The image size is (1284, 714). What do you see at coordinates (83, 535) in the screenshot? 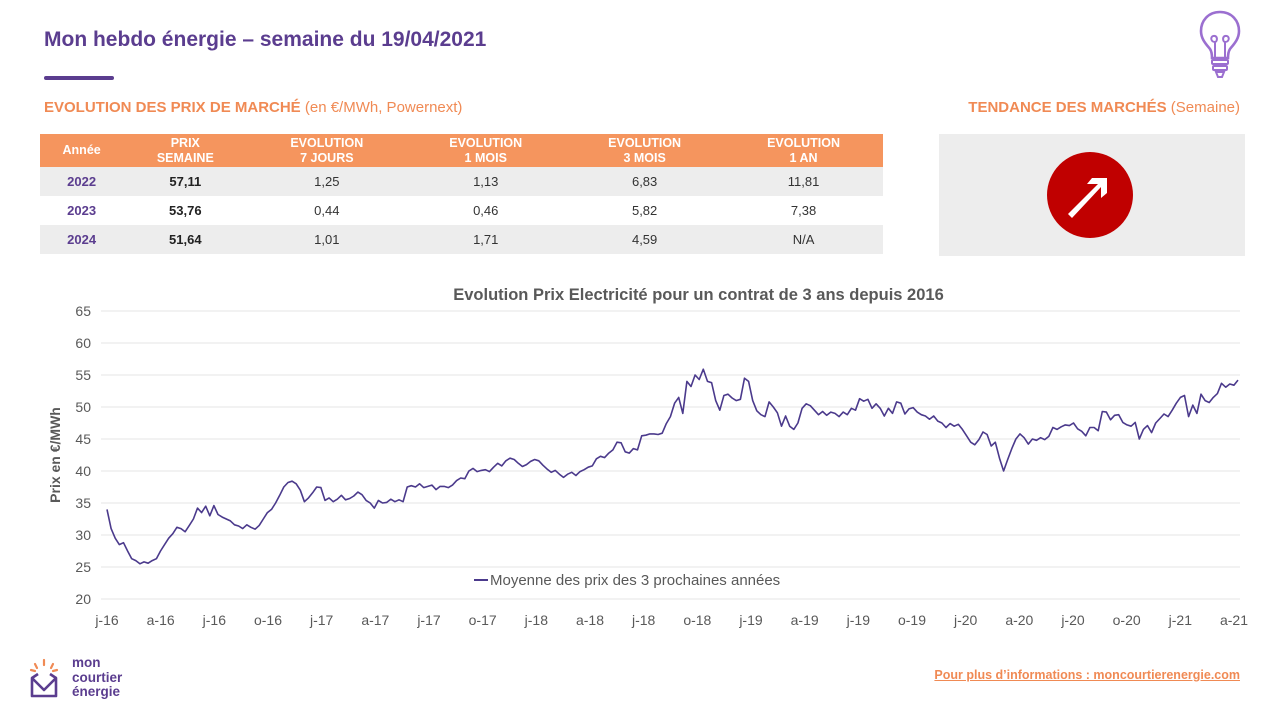
I see `y-tick-label: 30` at bounding box center [83, 535].